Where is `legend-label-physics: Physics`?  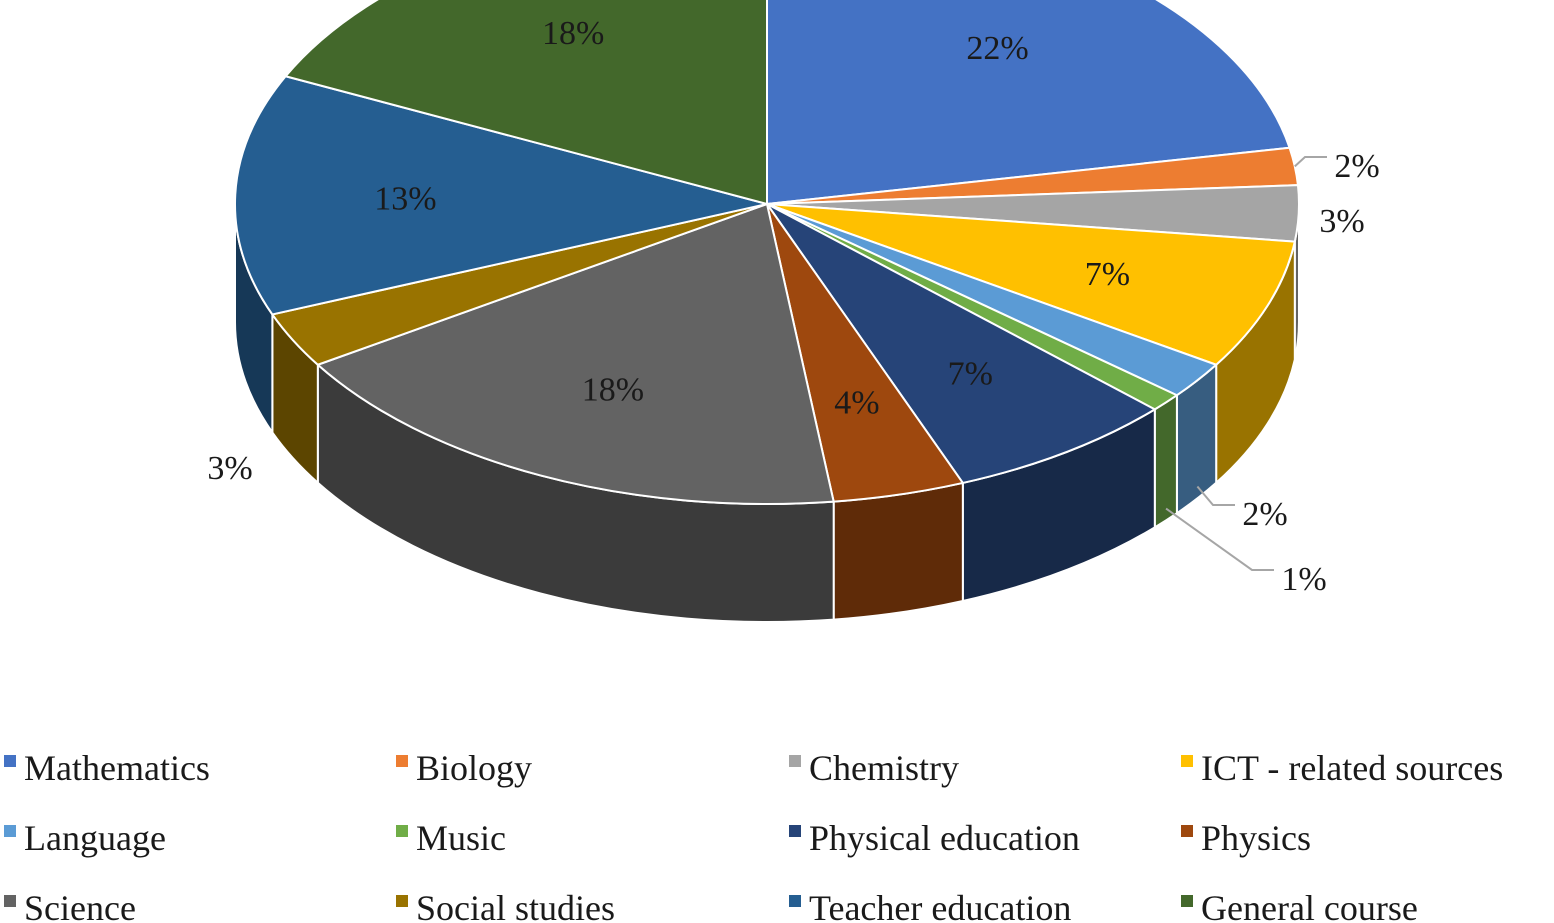 legend-label-physics: Physics is located at coordinates (1256, 838).